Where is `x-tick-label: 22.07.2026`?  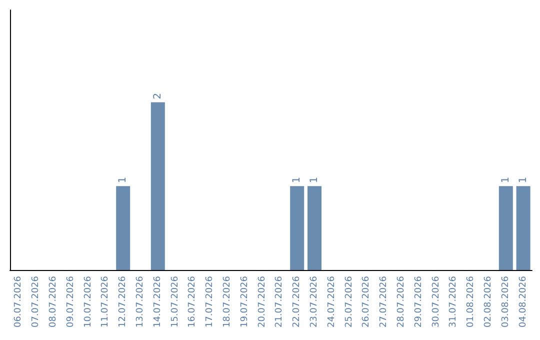 x-tick-label: 22.07.2026 is located at coordinates (297, 302).